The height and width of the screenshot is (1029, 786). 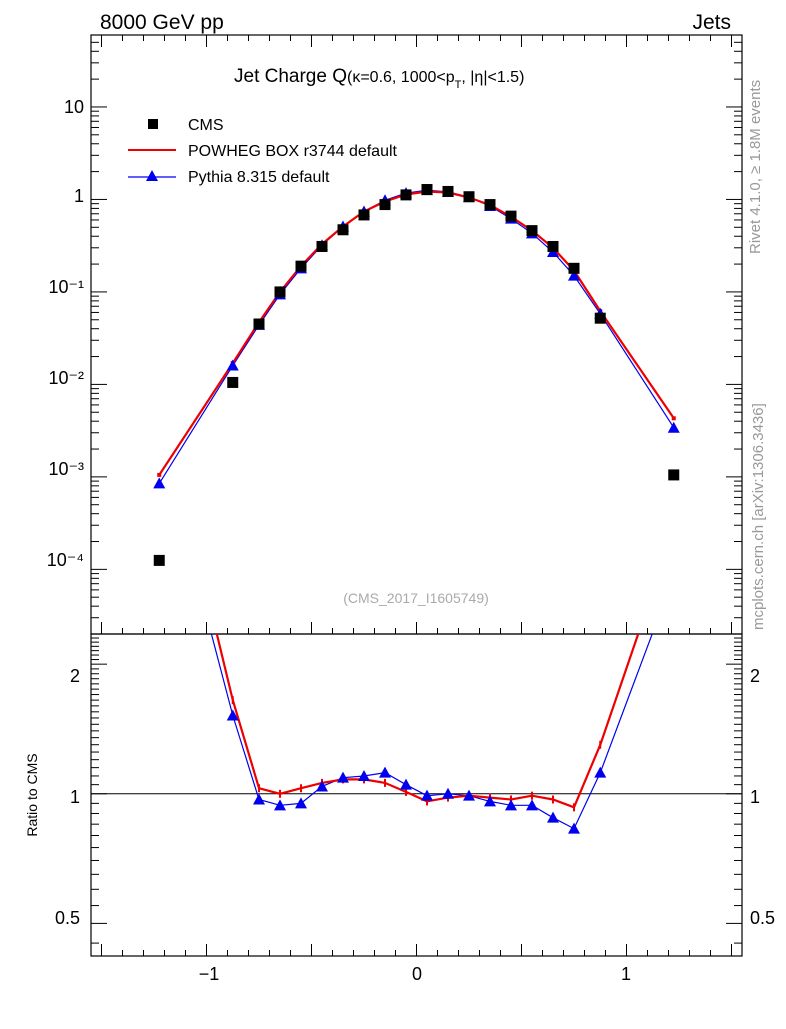 I want to click on xtick-label-1: 1, so click(x=626, y=974).